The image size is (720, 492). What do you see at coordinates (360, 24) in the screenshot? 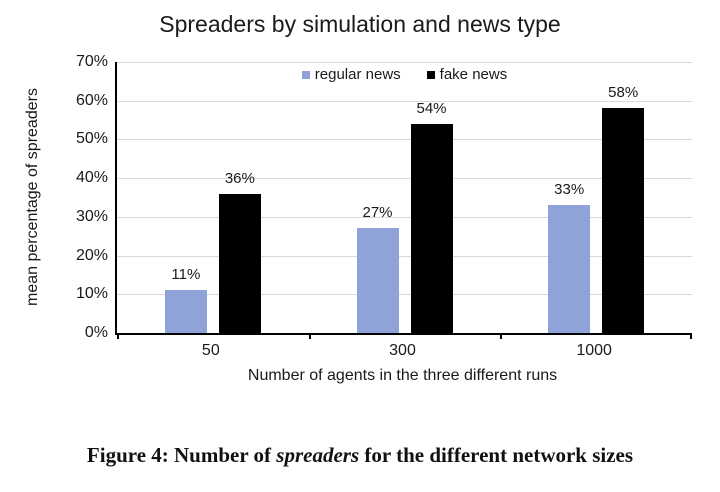
I see `chart-title: Spreaders by simulation and news type` at bounding box center [360, 24].